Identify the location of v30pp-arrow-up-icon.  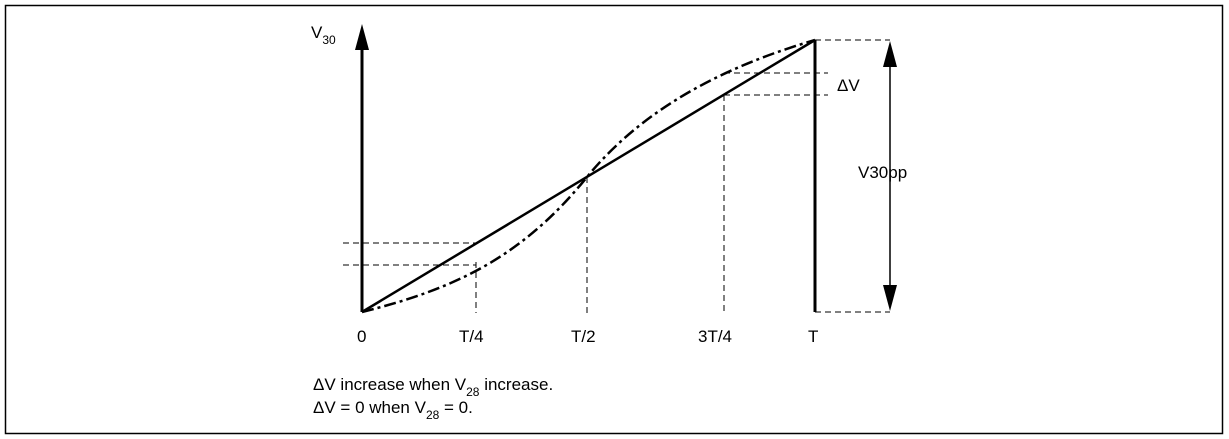
(890, 54).